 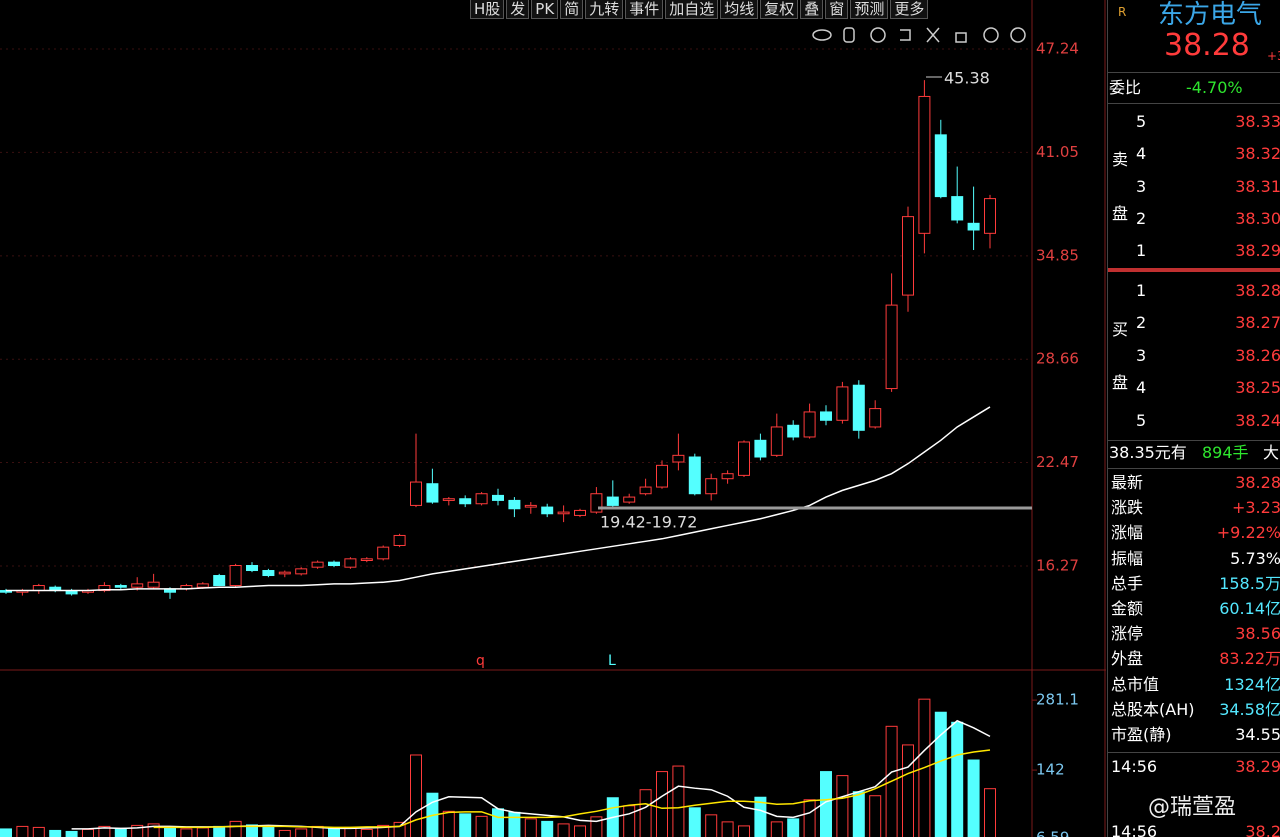 I want to click on book-level: 2, so click(x=1141, y=323).